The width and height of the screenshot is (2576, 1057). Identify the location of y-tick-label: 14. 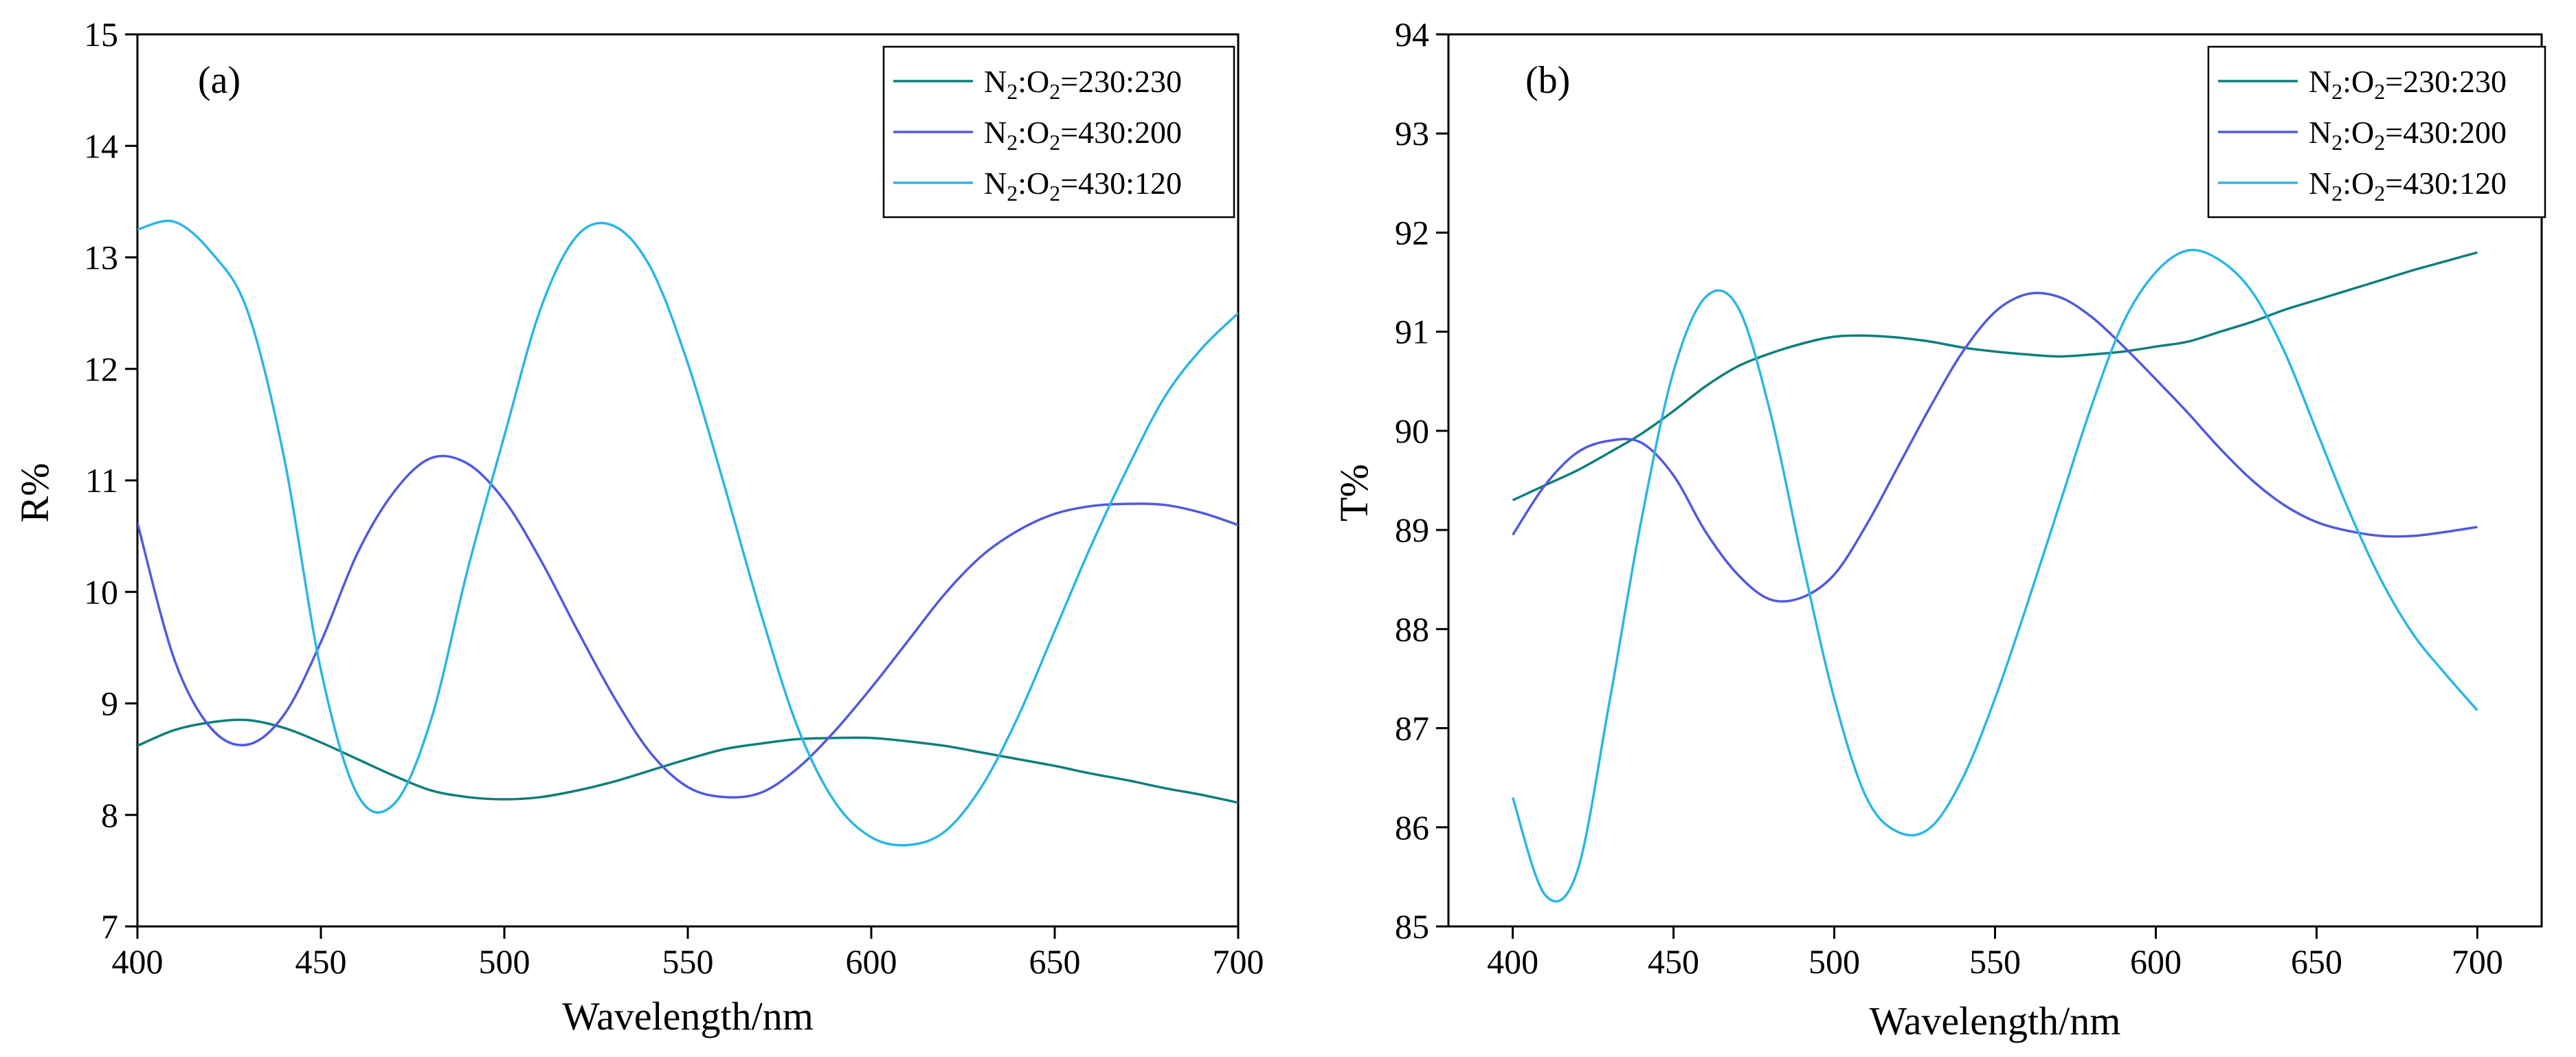
(101, 145).